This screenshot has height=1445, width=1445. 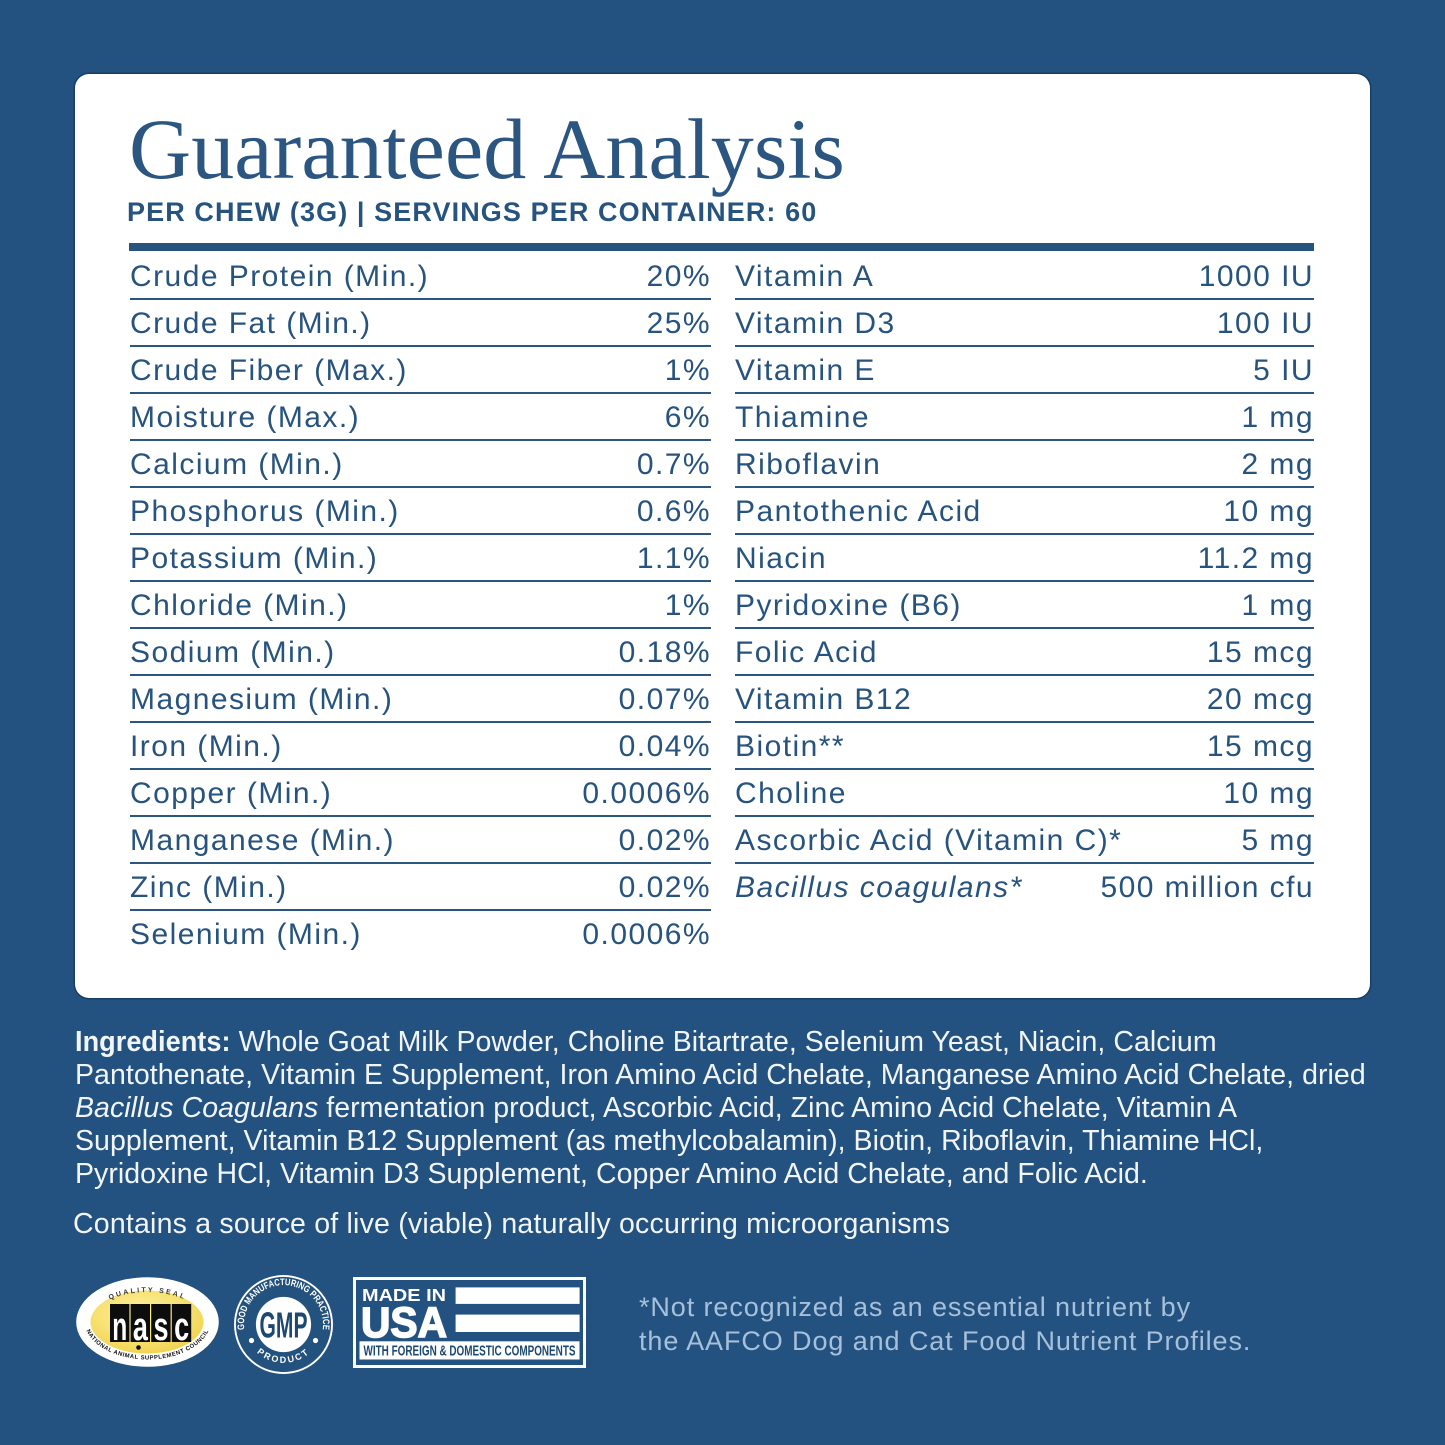 I want to click on svg-text: MADE IN, so click(x=404, y=1295).